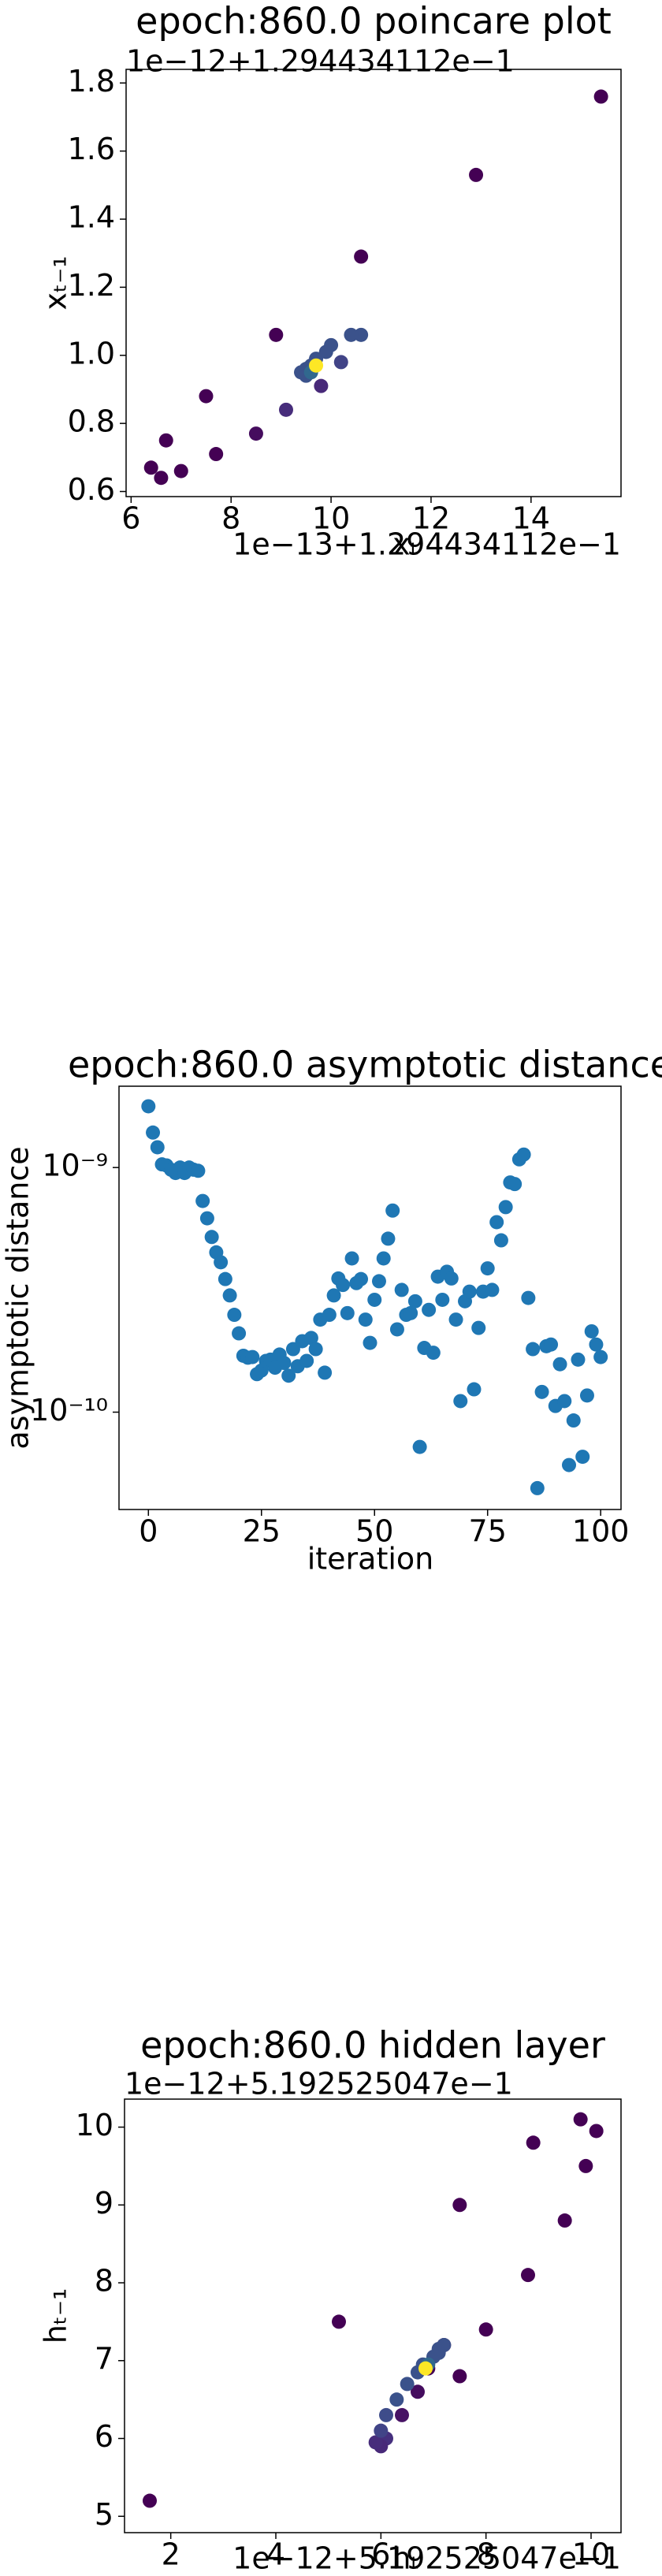  Describe the element at coordinates (104, 2358) in the screenshot. I see `y-tick-label: 7` at that location.